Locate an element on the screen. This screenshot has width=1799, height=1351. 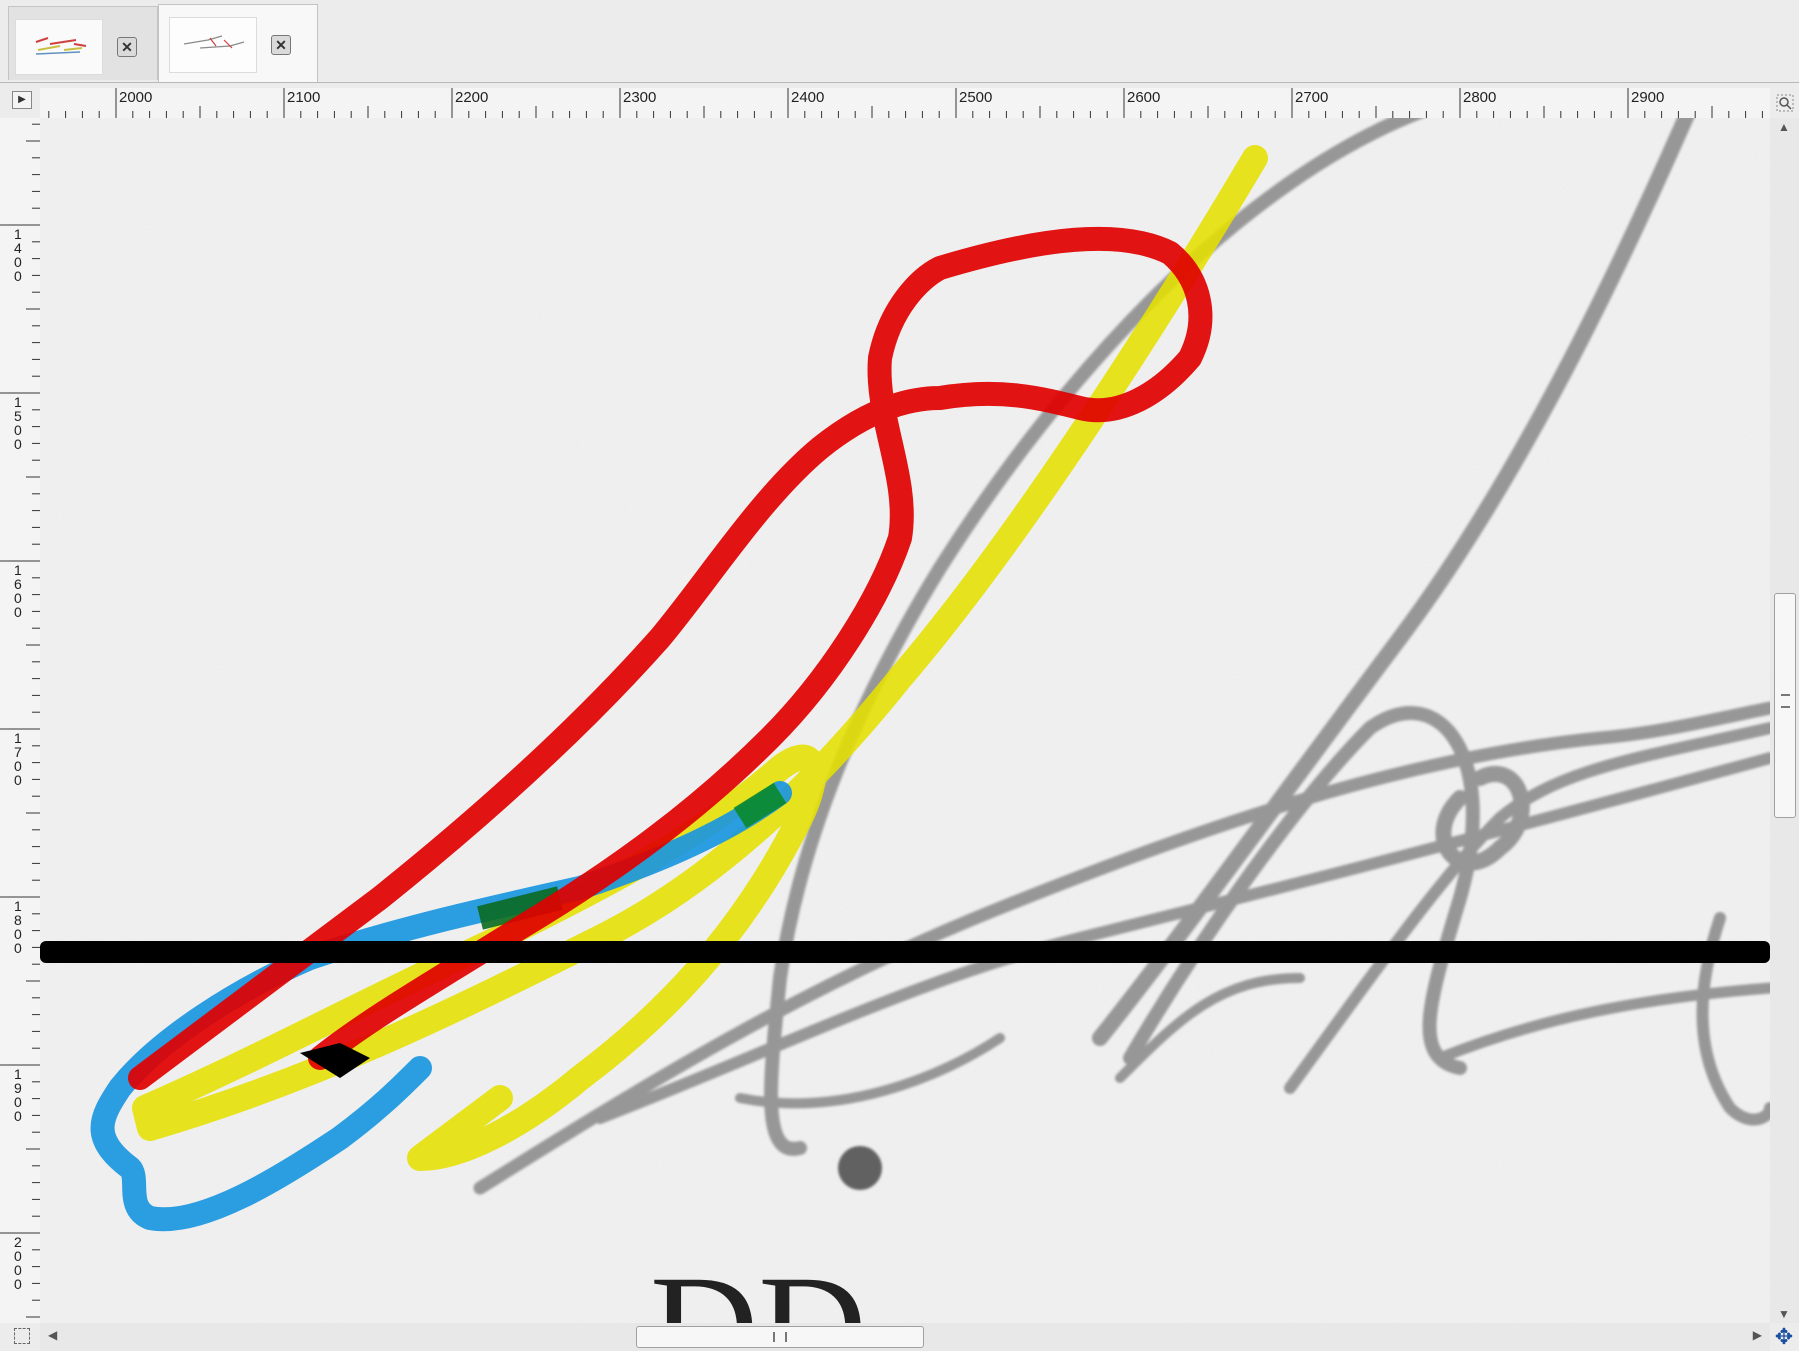
scroll-left-icon: ◀ is located at coordinates (53, 1335).